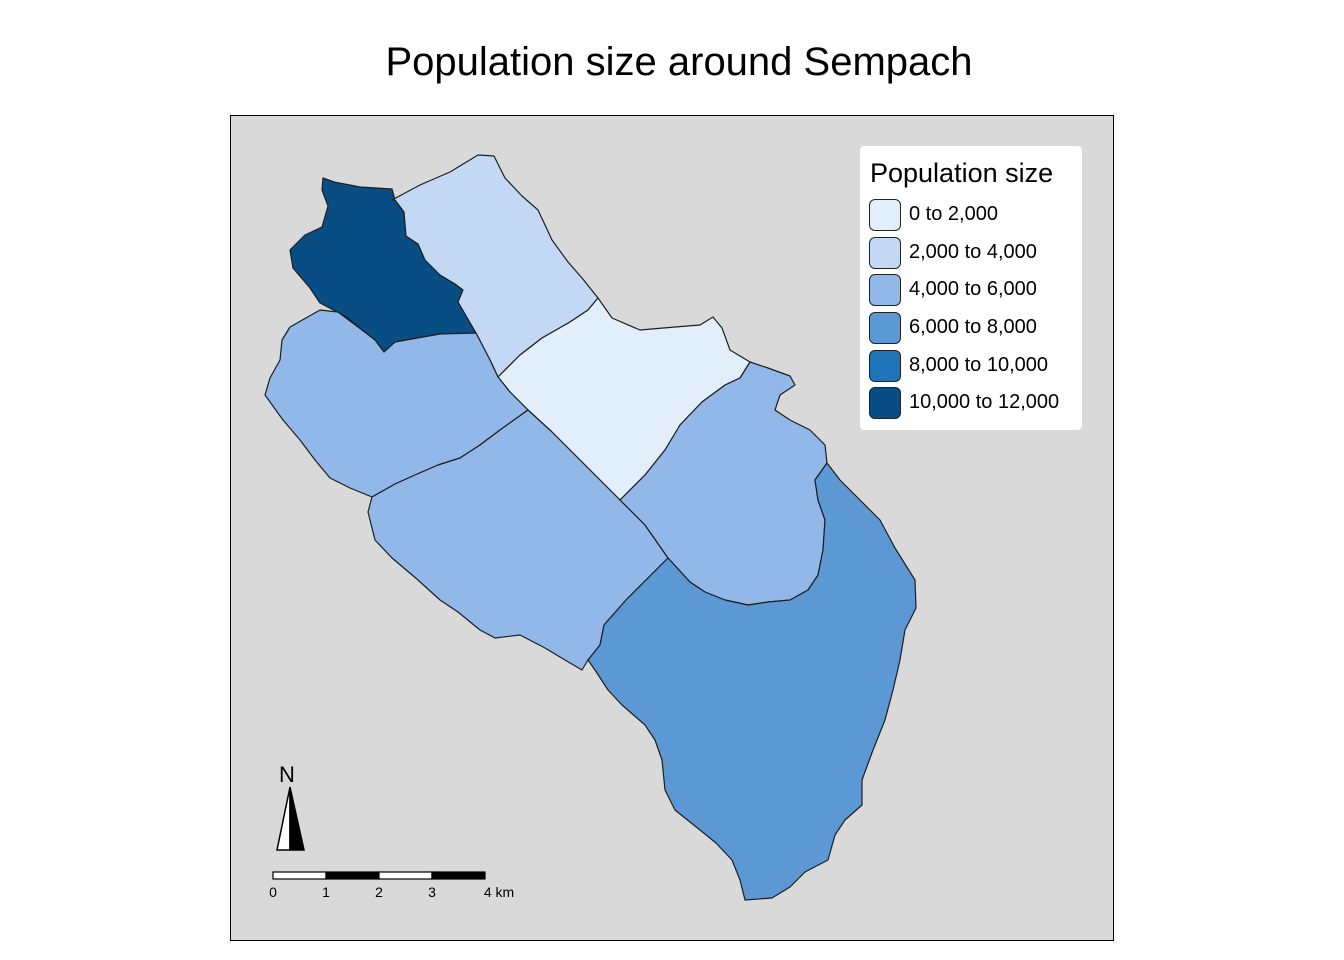 The width and height of the screenshot is (1344, 960). I want to click on legend-label: 6,000 to 8,000, so click(973, 327).